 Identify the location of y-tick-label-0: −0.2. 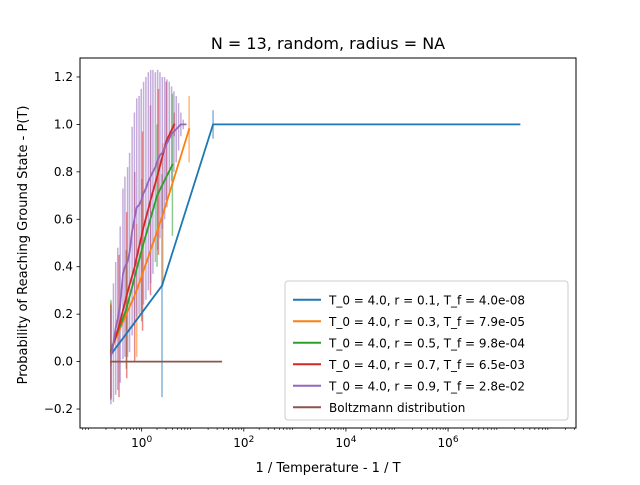
(58, 409).